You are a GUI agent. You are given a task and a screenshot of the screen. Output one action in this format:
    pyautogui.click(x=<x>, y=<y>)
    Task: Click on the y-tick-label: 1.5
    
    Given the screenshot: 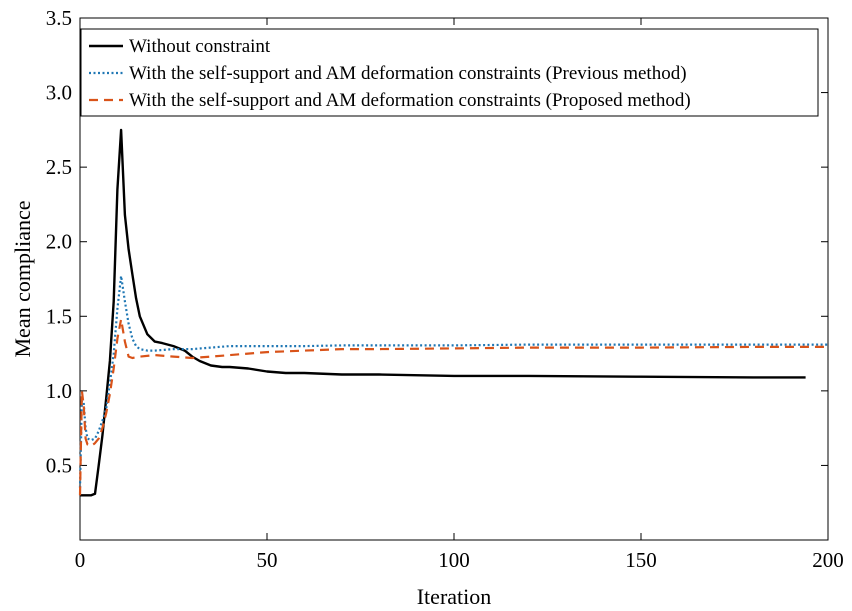 What is the action you would take?
    pyautogui.click(x=59, y=316)
    